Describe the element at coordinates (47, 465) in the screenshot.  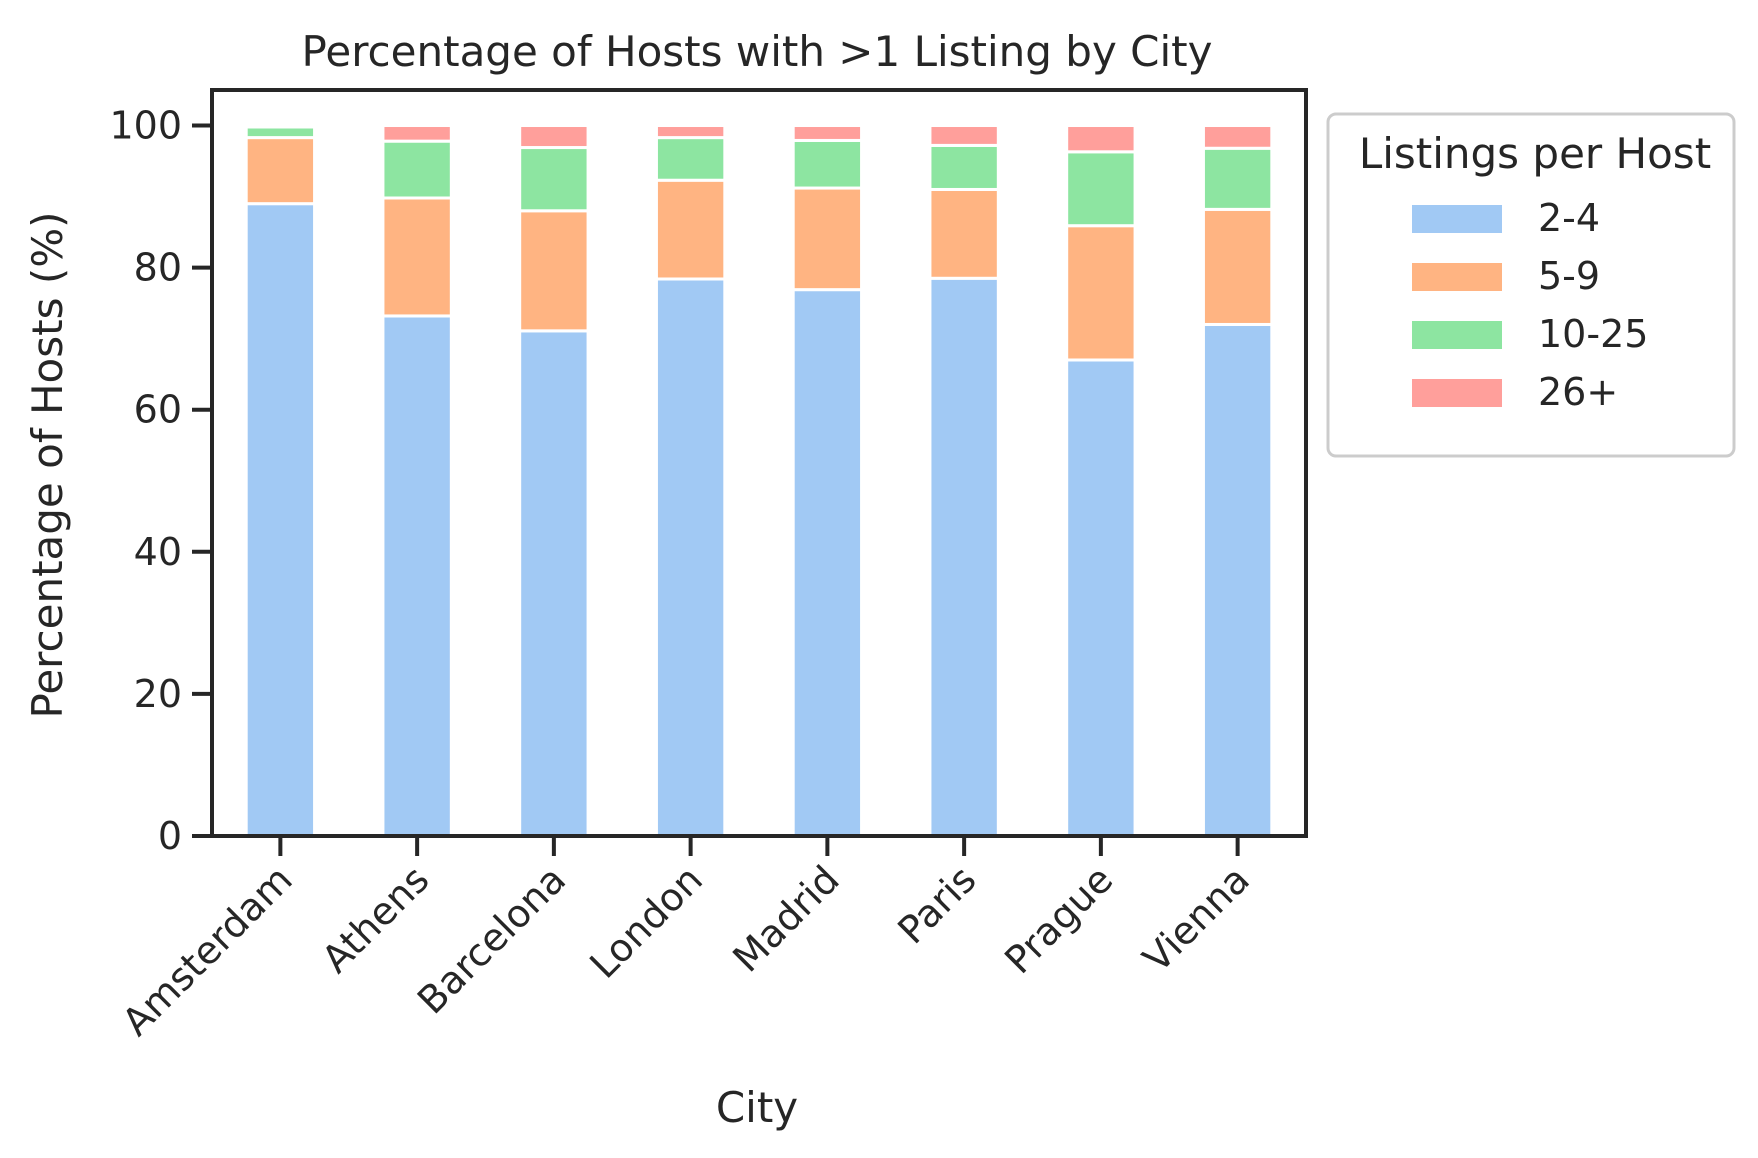
I see `y-axis-title: Percentage of Hosts (%)` at that location.